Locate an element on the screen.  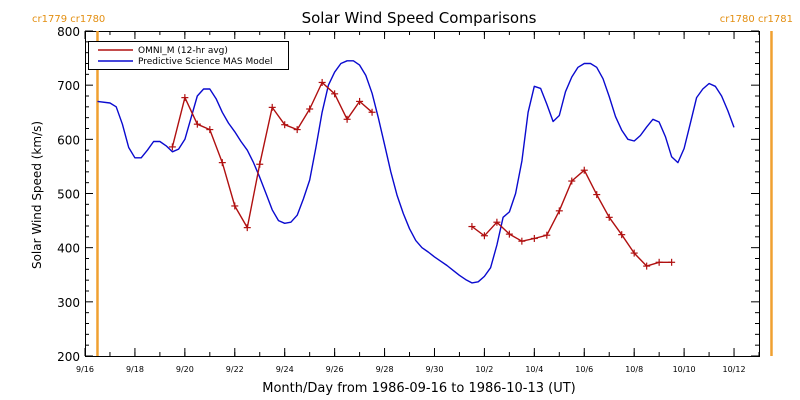
x-tick-label: 9/20 is located at coordinates (185, 369).